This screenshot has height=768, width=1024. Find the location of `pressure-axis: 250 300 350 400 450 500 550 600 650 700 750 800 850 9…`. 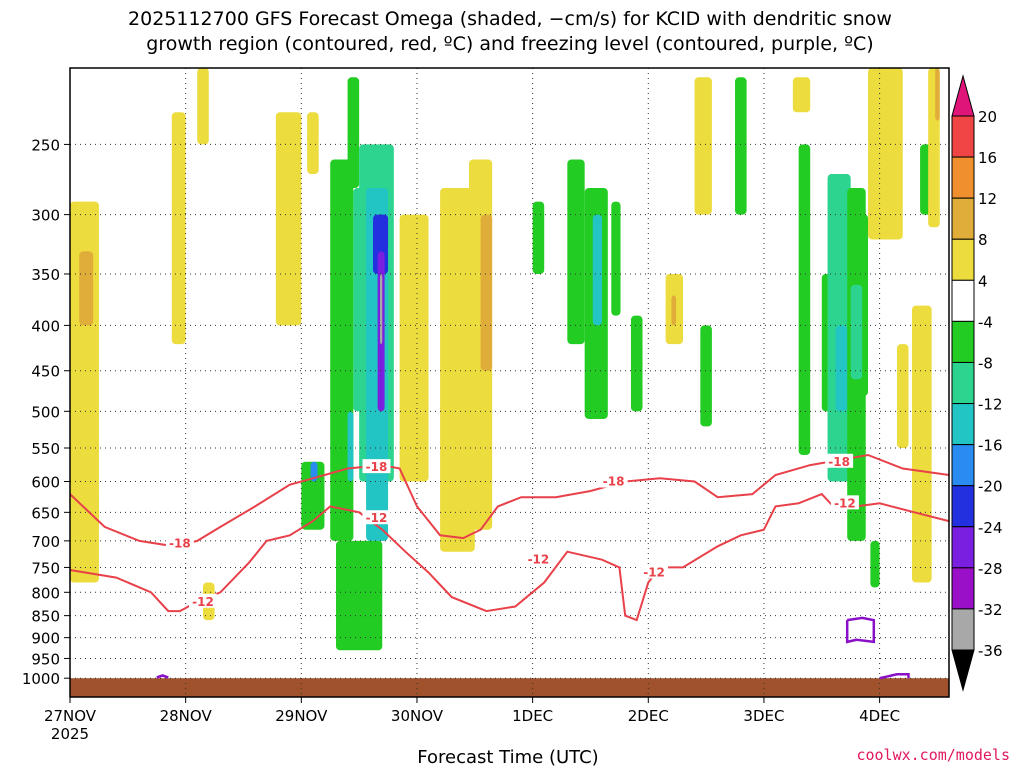

pressure-axis: 250 300 350 400 450 500 550 600 650 700 750 800 850 9… is located at coordinates (46, 412).